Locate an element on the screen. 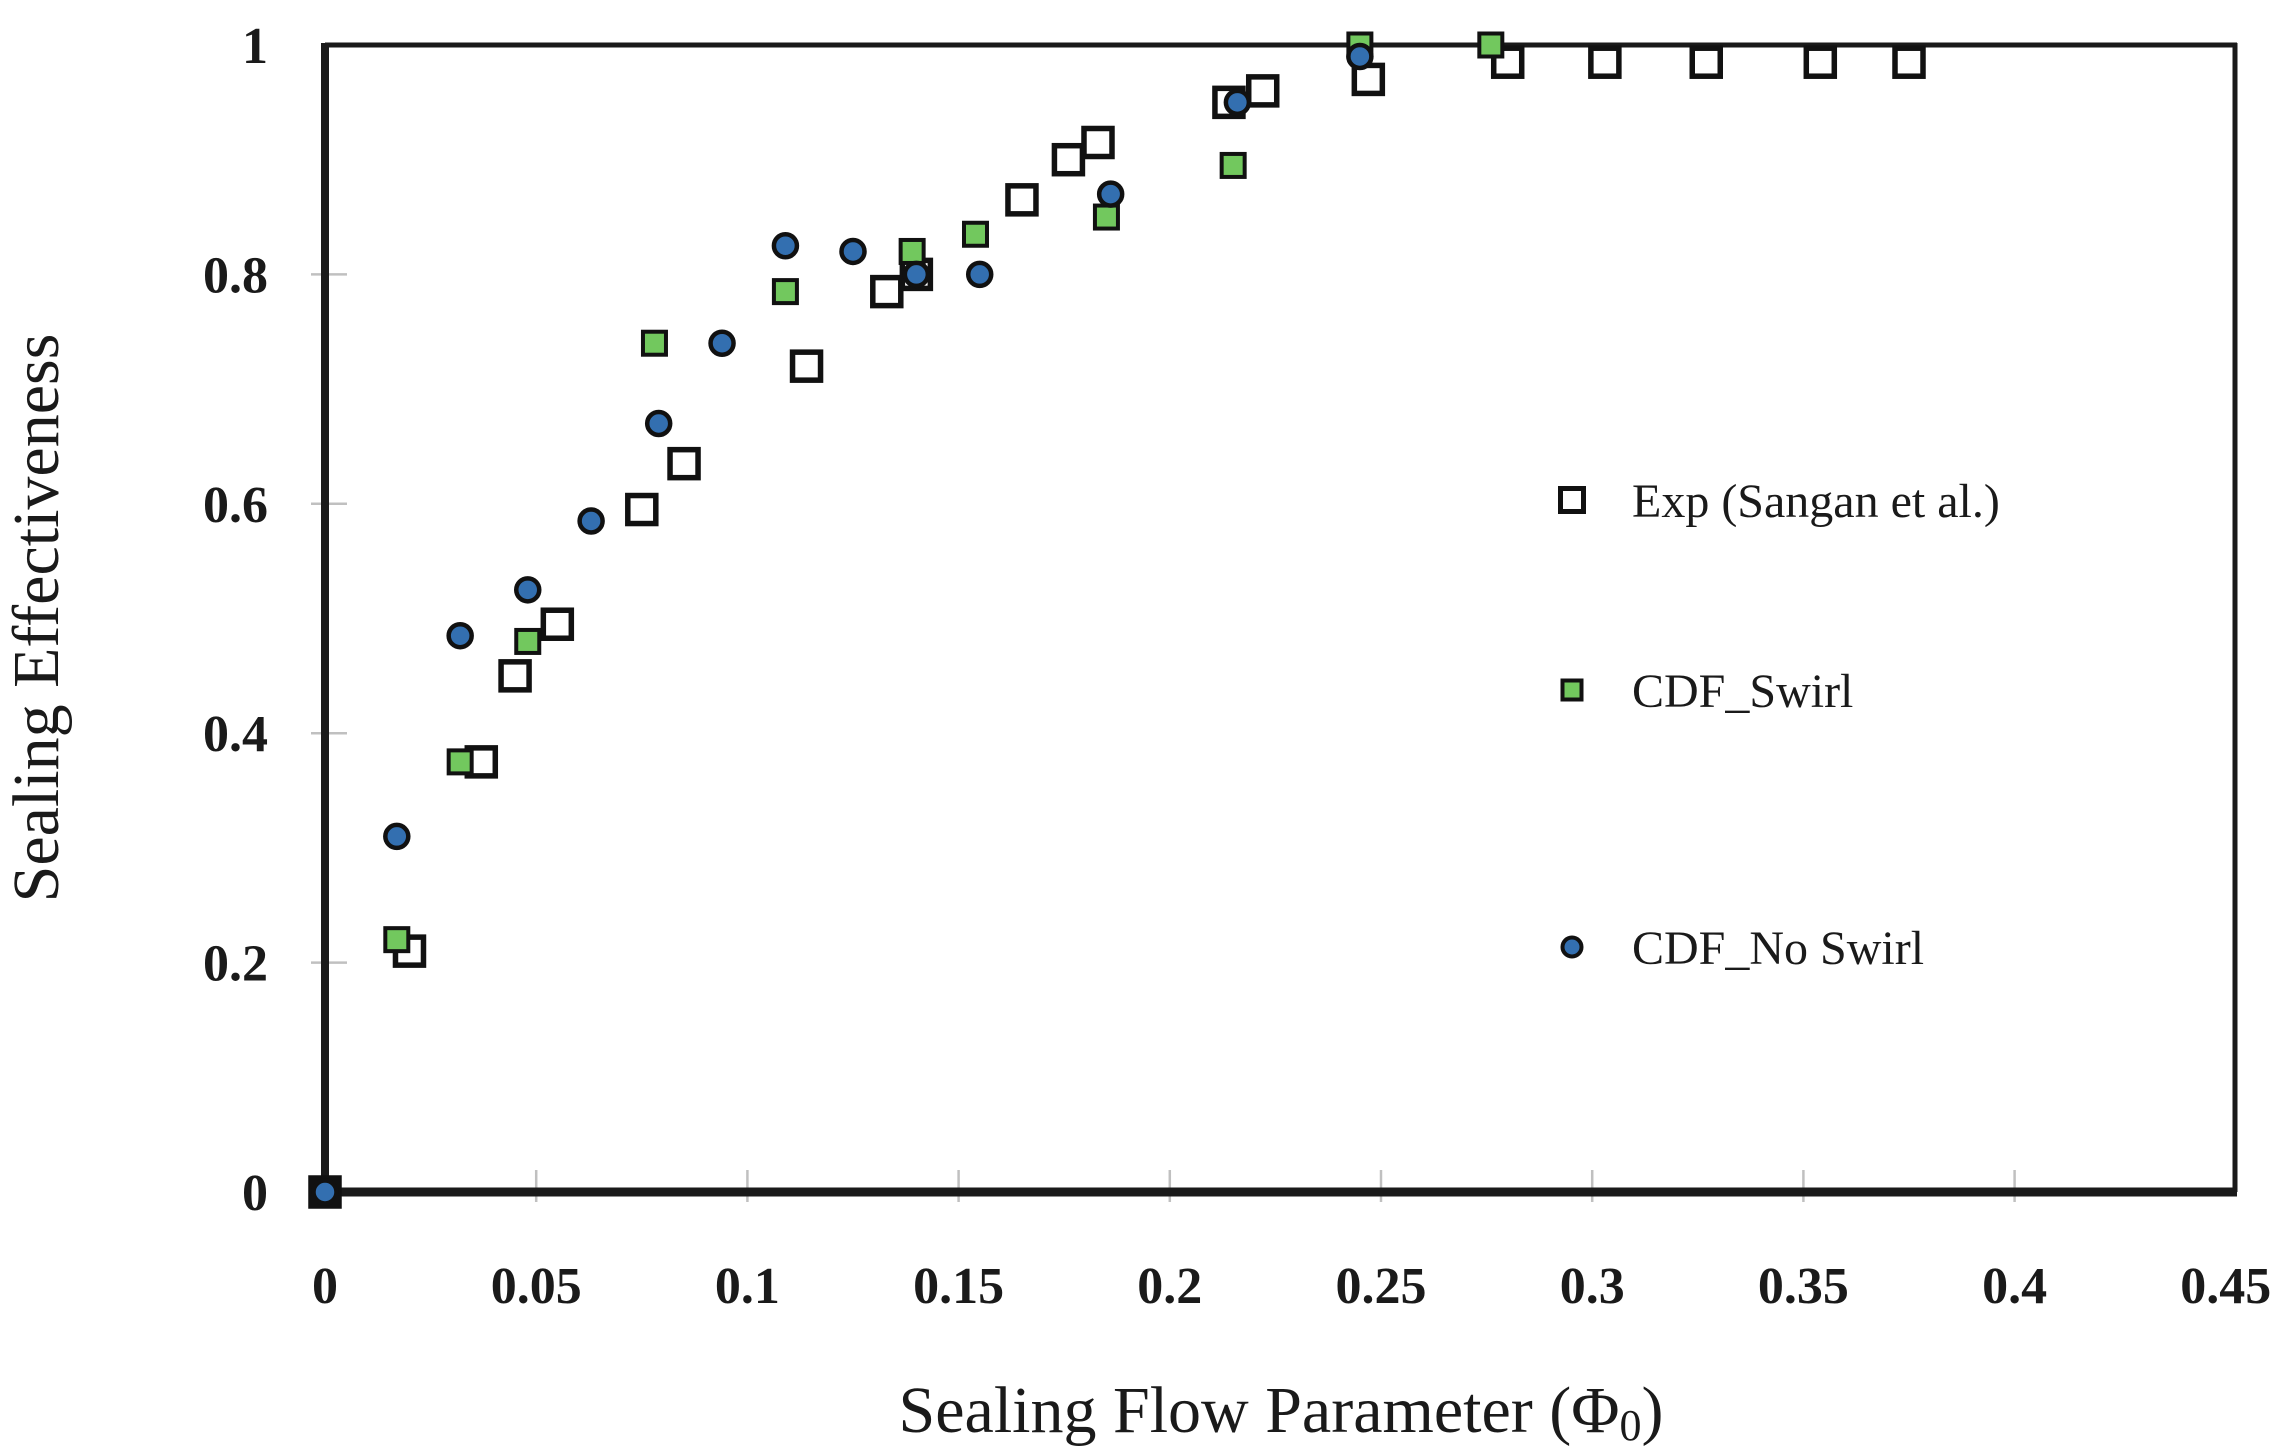 The image size is (2295, 1455). y-tick-label: 0.2 is located at coordinates (235, 964).